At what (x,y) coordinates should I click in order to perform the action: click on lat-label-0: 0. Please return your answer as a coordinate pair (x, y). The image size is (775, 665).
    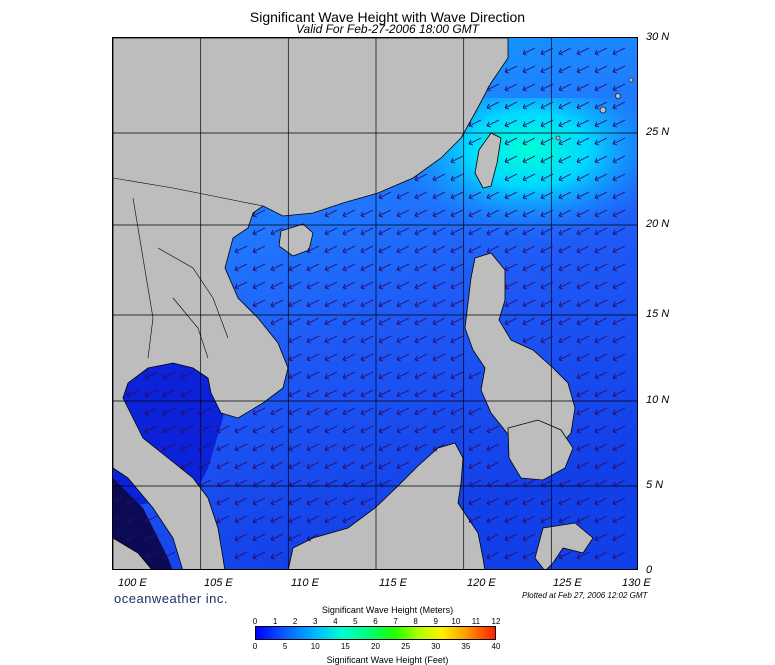
    Looking at the image, I should click on (649, 570).